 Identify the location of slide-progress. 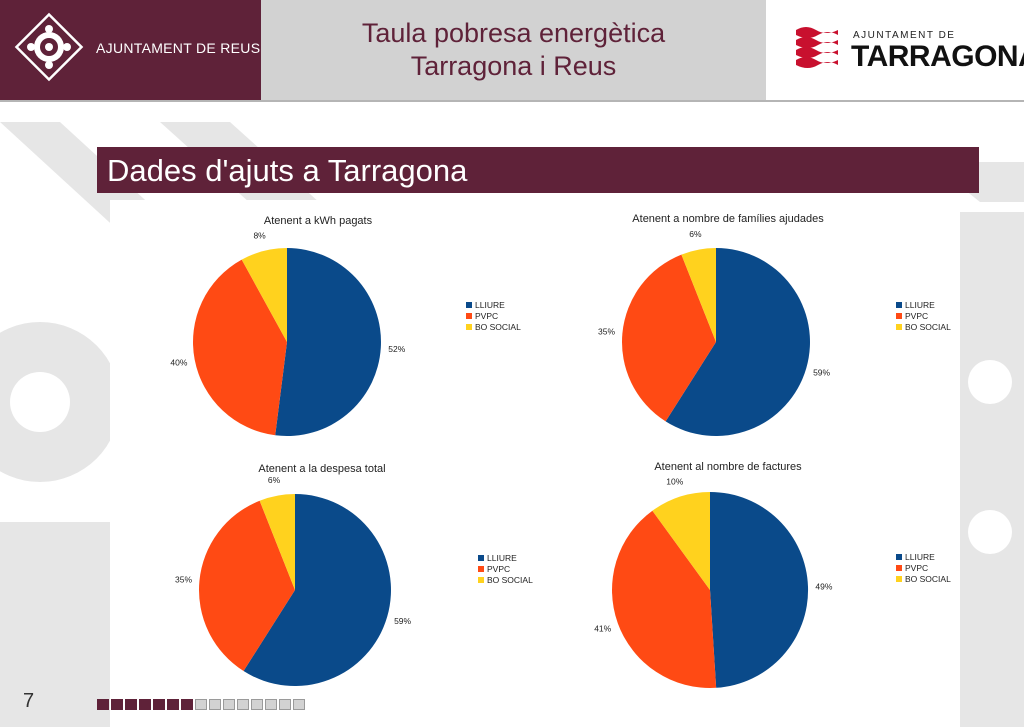
(201, 704).